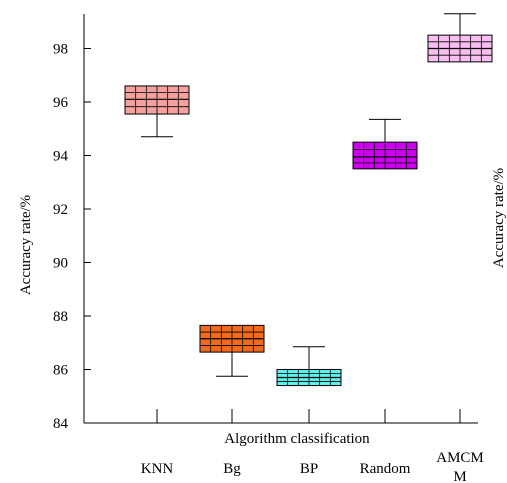 This screenshot has height=483, width=507. Describe the element at coordinates (60, 210) in the screenshot. I see `y-tick-label: 92` at that location.